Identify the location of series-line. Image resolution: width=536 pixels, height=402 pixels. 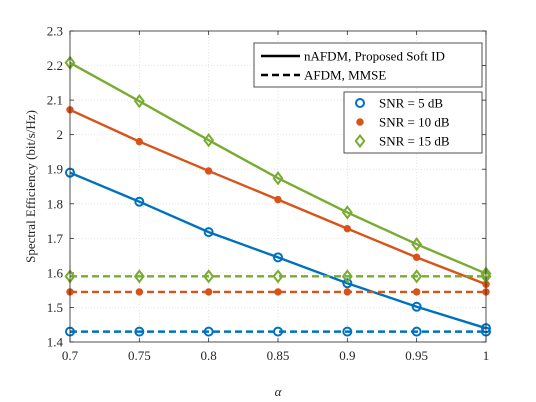
(278, 292).